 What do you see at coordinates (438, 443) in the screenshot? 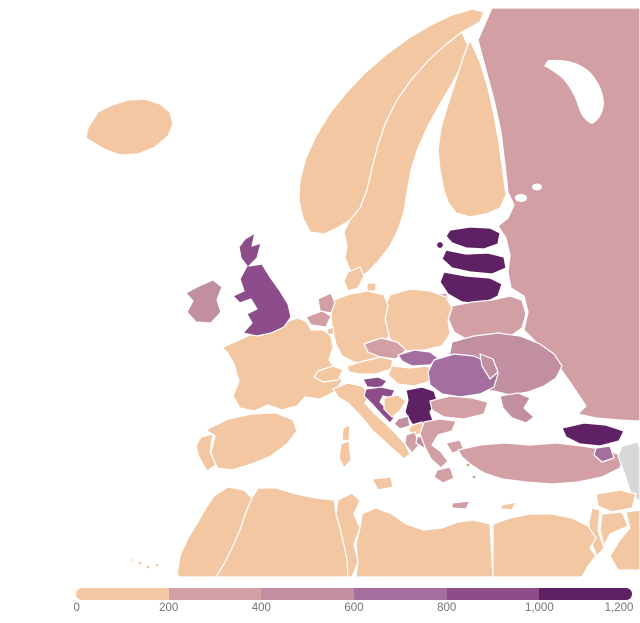
I see `country-greece` at bounding box center [438, 443].